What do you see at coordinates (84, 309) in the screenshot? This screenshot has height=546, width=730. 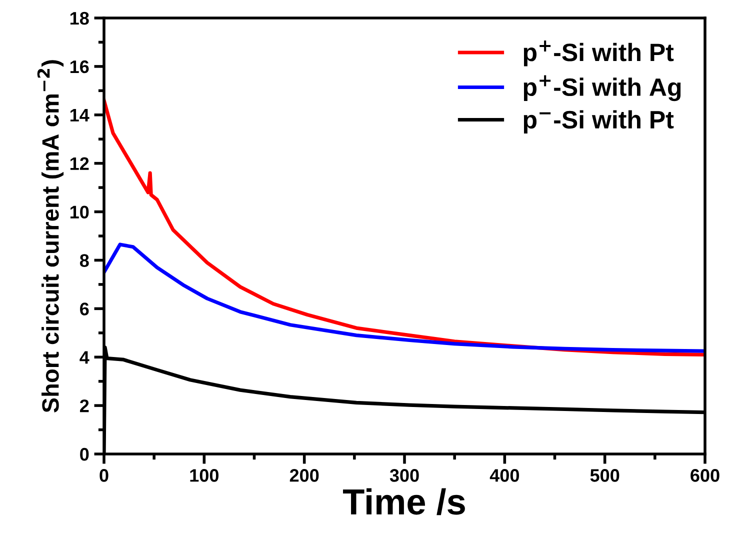 I see `y-tick-label: 6` at bounding box center [84, 309].